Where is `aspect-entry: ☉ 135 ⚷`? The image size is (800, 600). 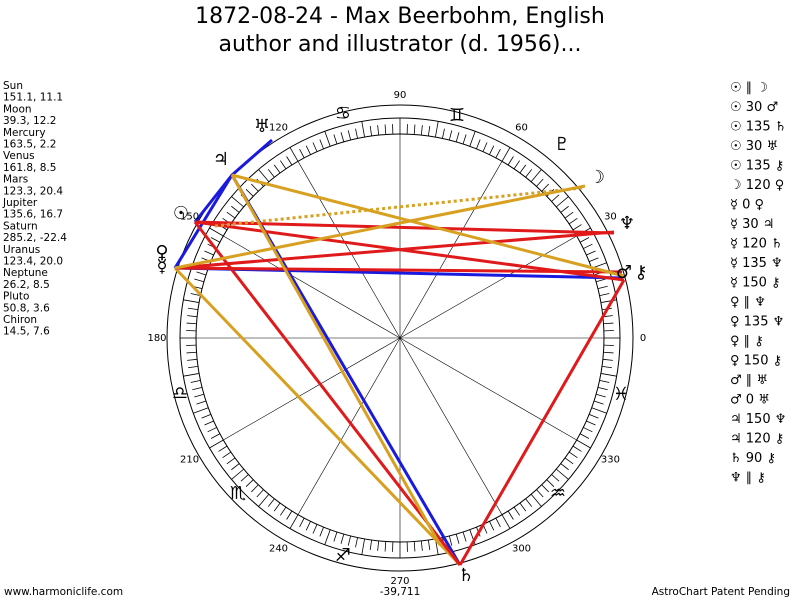 aspect-entry: ☉ 135 ⚷ is located at coordinates (757, 166).